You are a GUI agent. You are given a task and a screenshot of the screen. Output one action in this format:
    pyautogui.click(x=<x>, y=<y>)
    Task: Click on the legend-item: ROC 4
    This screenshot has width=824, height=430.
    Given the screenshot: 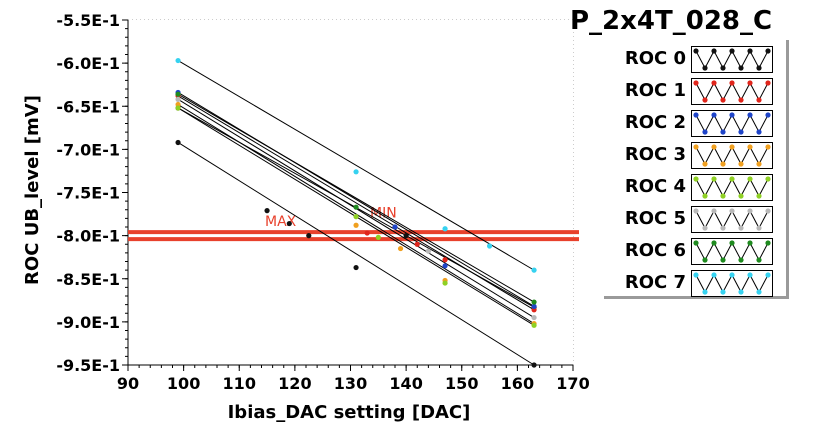 What is the action you would take?
    pyautogui.click(x=695, y=186)
    